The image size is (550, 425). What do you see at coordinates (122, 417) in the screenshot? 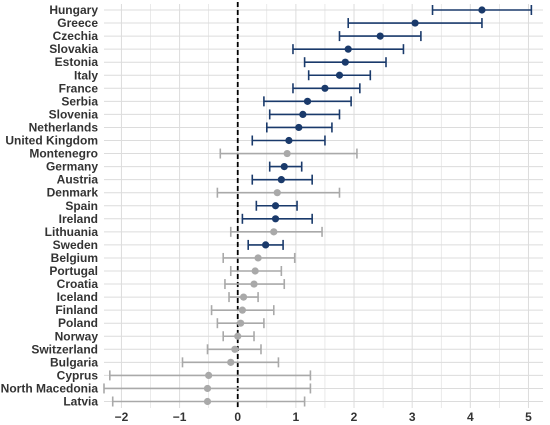
I see `x-tick-label: −2` at bounding box center [122, 417].